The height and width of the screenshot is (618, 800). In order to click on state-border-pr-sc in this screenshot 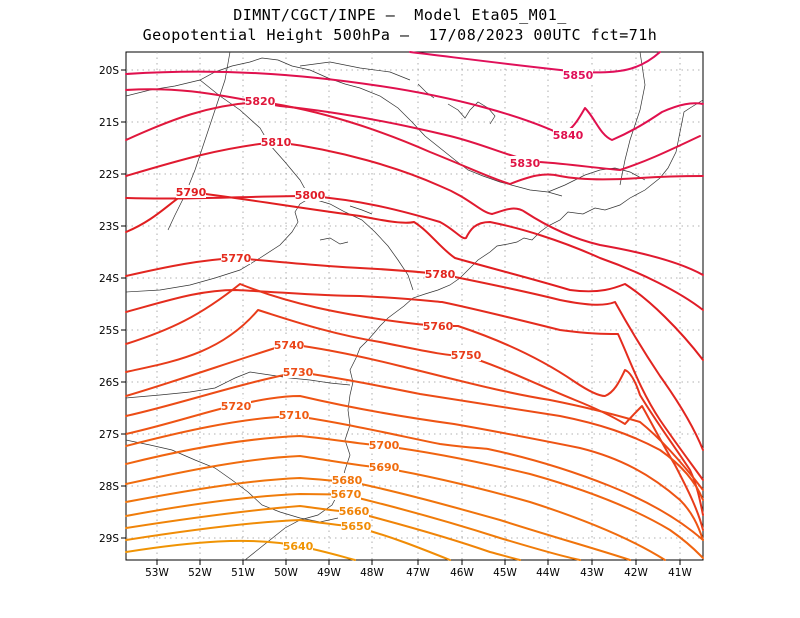, I will do `click(238, 385)`.